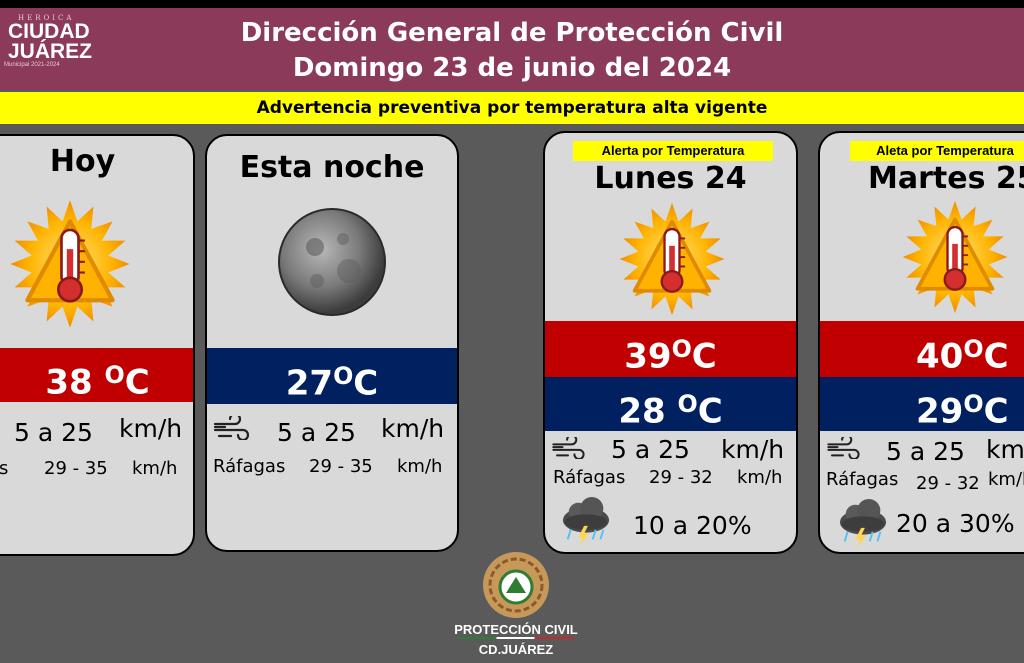 The height and width of the screenshot is (663, 1024). I want to click on logo-municipal: Municipal 2021-2024, so click(32, 65).